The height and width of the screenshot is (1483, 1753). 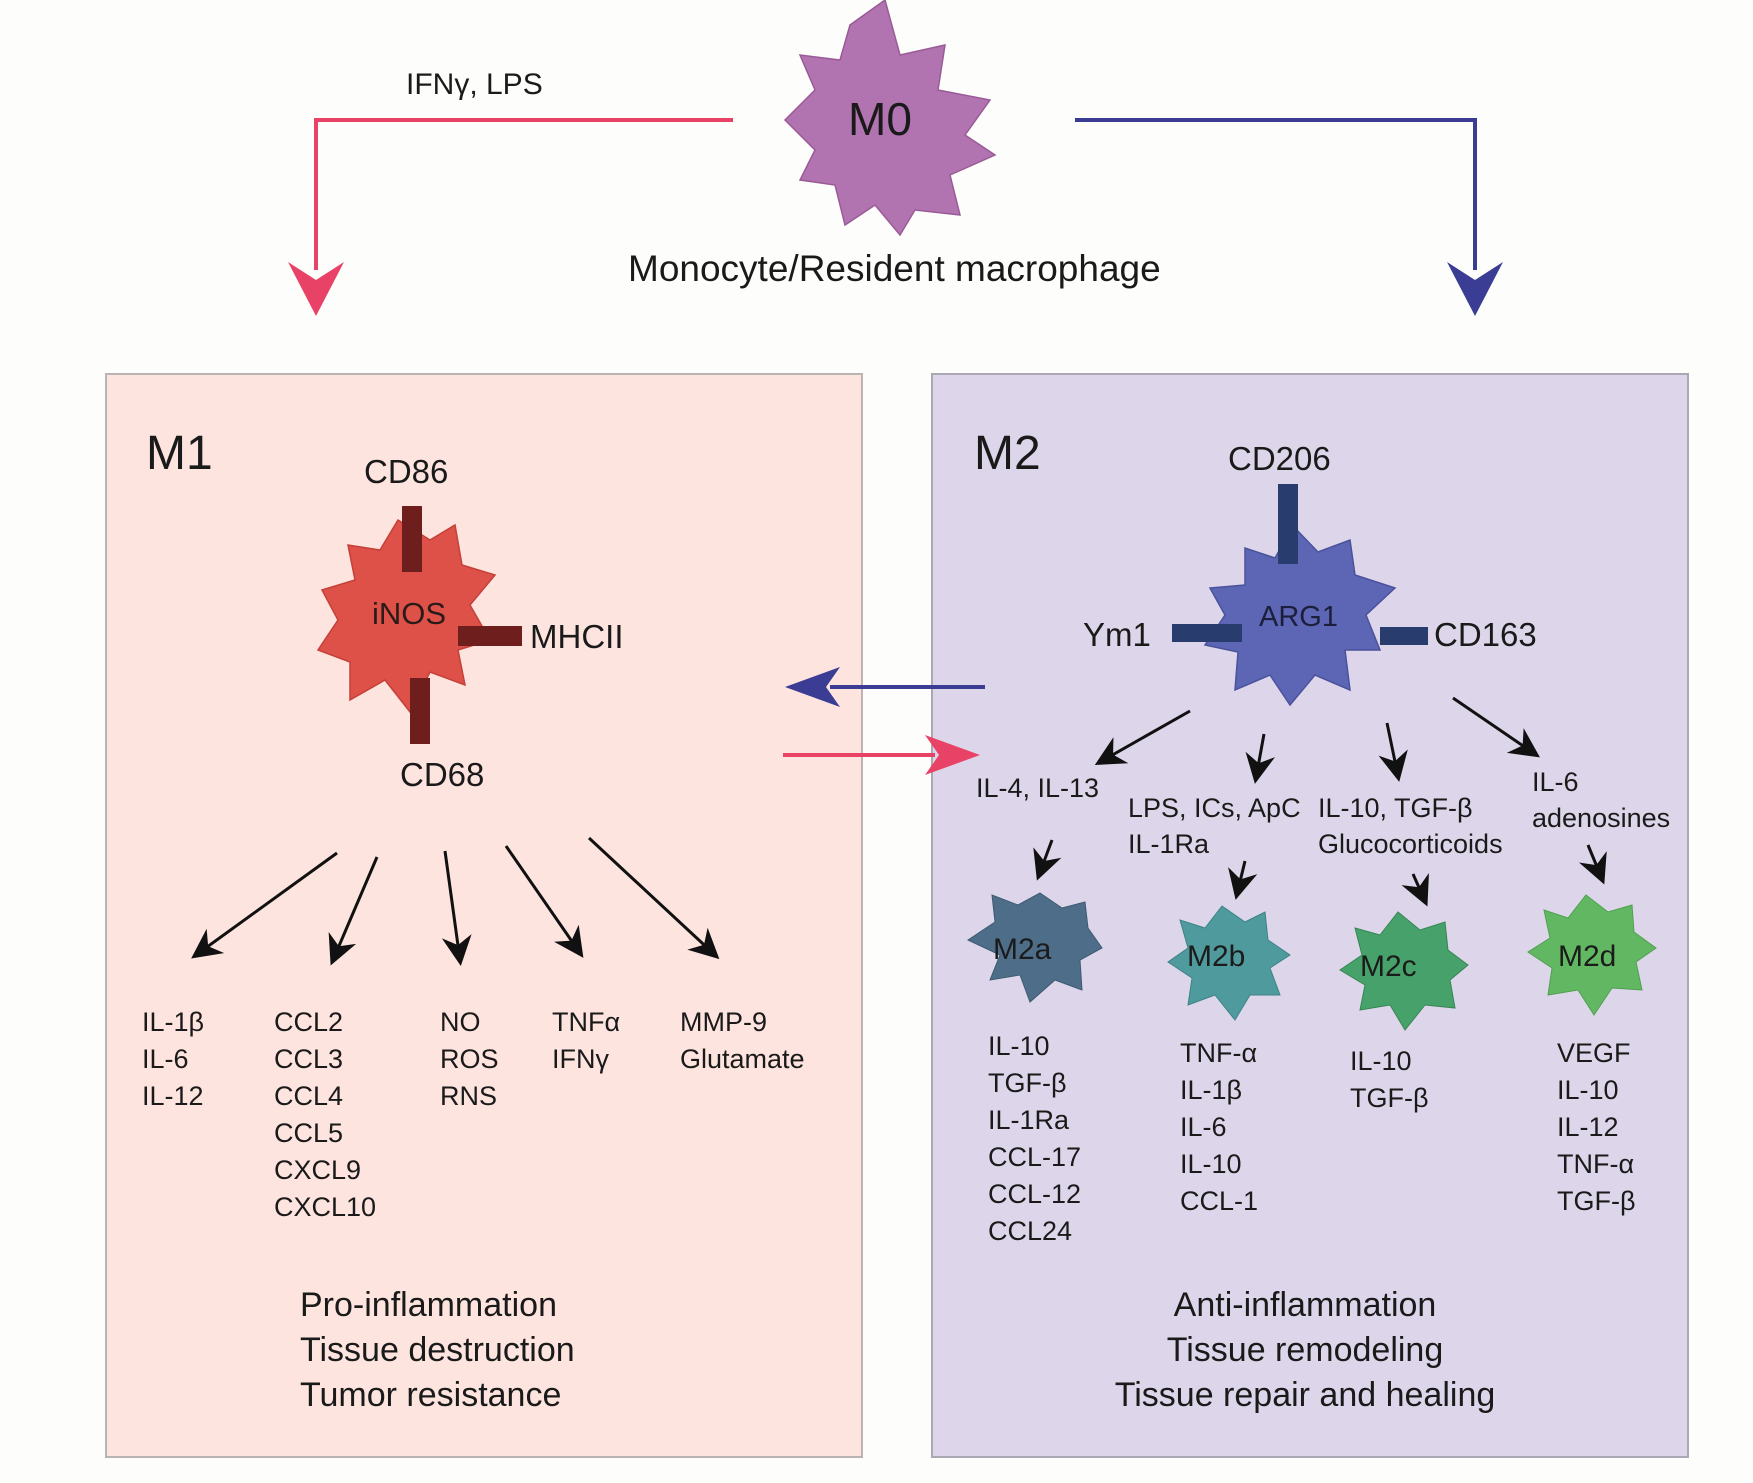 I want to click on m1-polarization-arrow, so click(x=510, y=217).